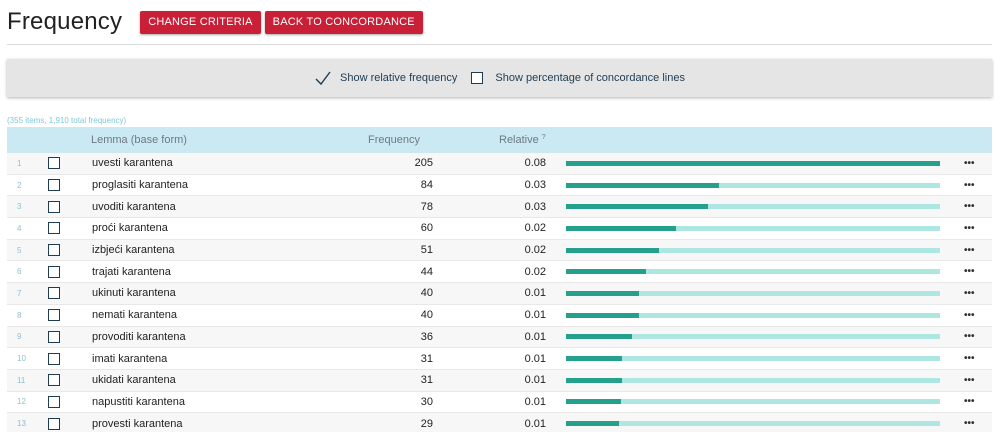 The width and height of the screenshot is (1000, 432). Describe the element at coordinates (423, 163) in the screenshot. I see `row-frequency: 205` at that location.